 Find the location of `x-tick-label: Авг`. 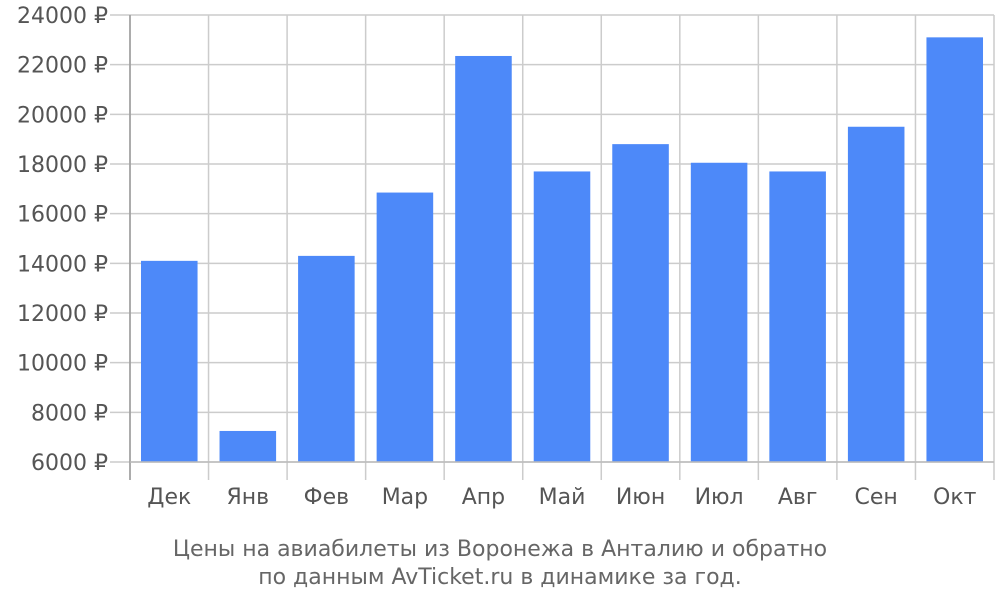

x-tick-label: Авг is located at coordinates (798, 497).